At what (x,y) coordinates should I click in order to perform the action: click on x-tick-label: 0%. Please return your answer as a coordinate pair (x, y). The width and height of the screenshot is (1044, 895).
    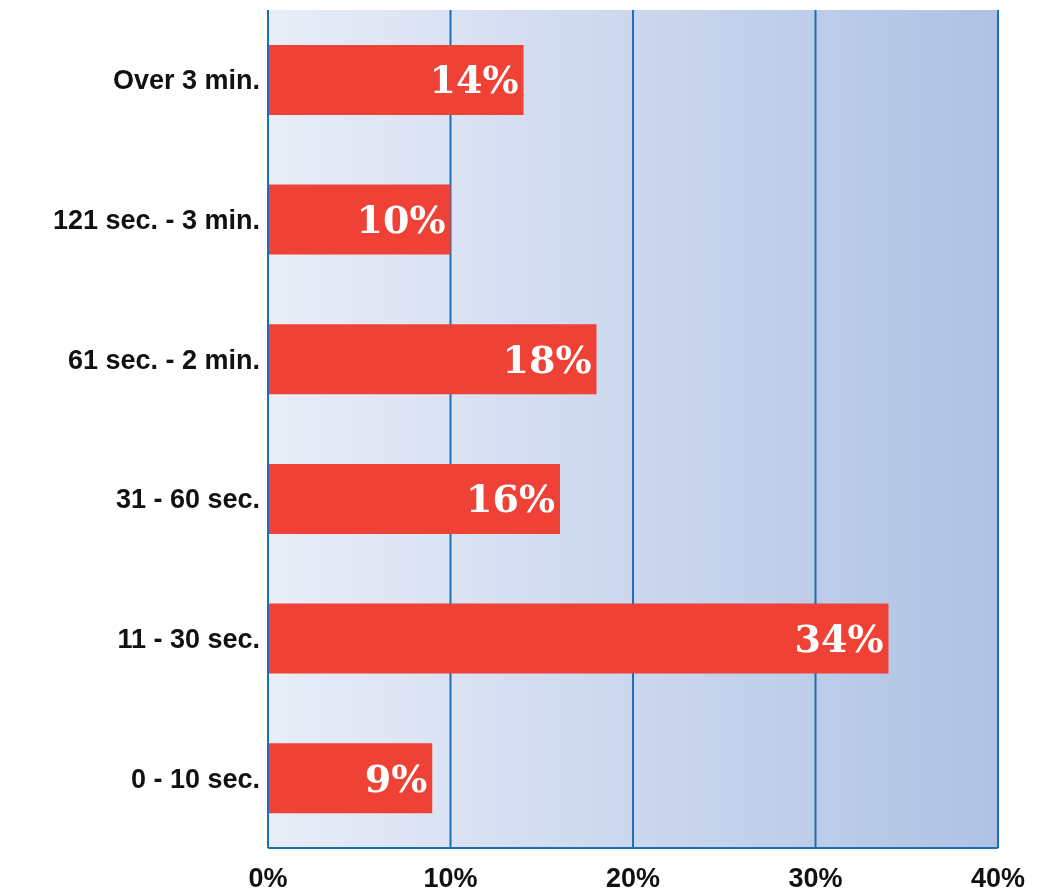
    Looking at the image, I should click on (268, 878).